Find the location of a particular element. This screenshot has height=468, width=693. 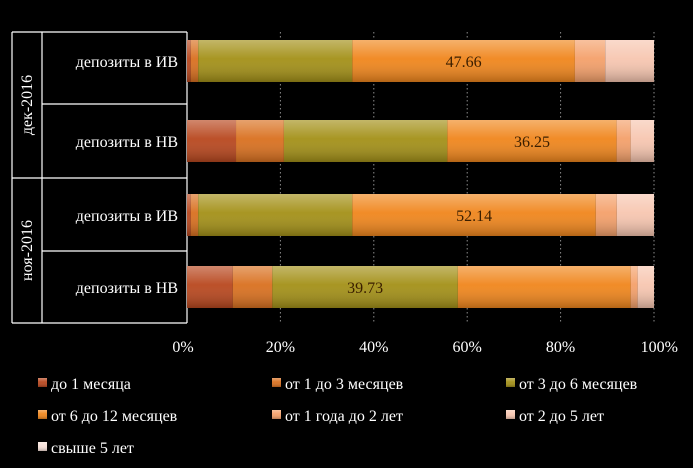

bar-segment-shade-g0-c1-s1 is located at coordinates (260, 141).